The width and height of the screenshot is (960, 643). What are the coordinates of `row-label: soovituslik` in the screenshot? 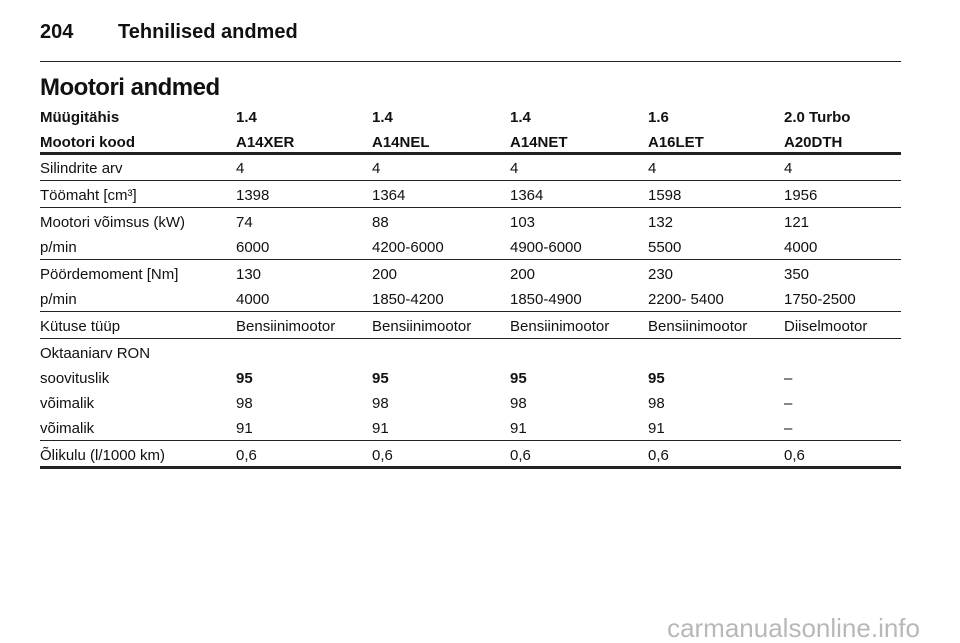 It's located at (75, 378).